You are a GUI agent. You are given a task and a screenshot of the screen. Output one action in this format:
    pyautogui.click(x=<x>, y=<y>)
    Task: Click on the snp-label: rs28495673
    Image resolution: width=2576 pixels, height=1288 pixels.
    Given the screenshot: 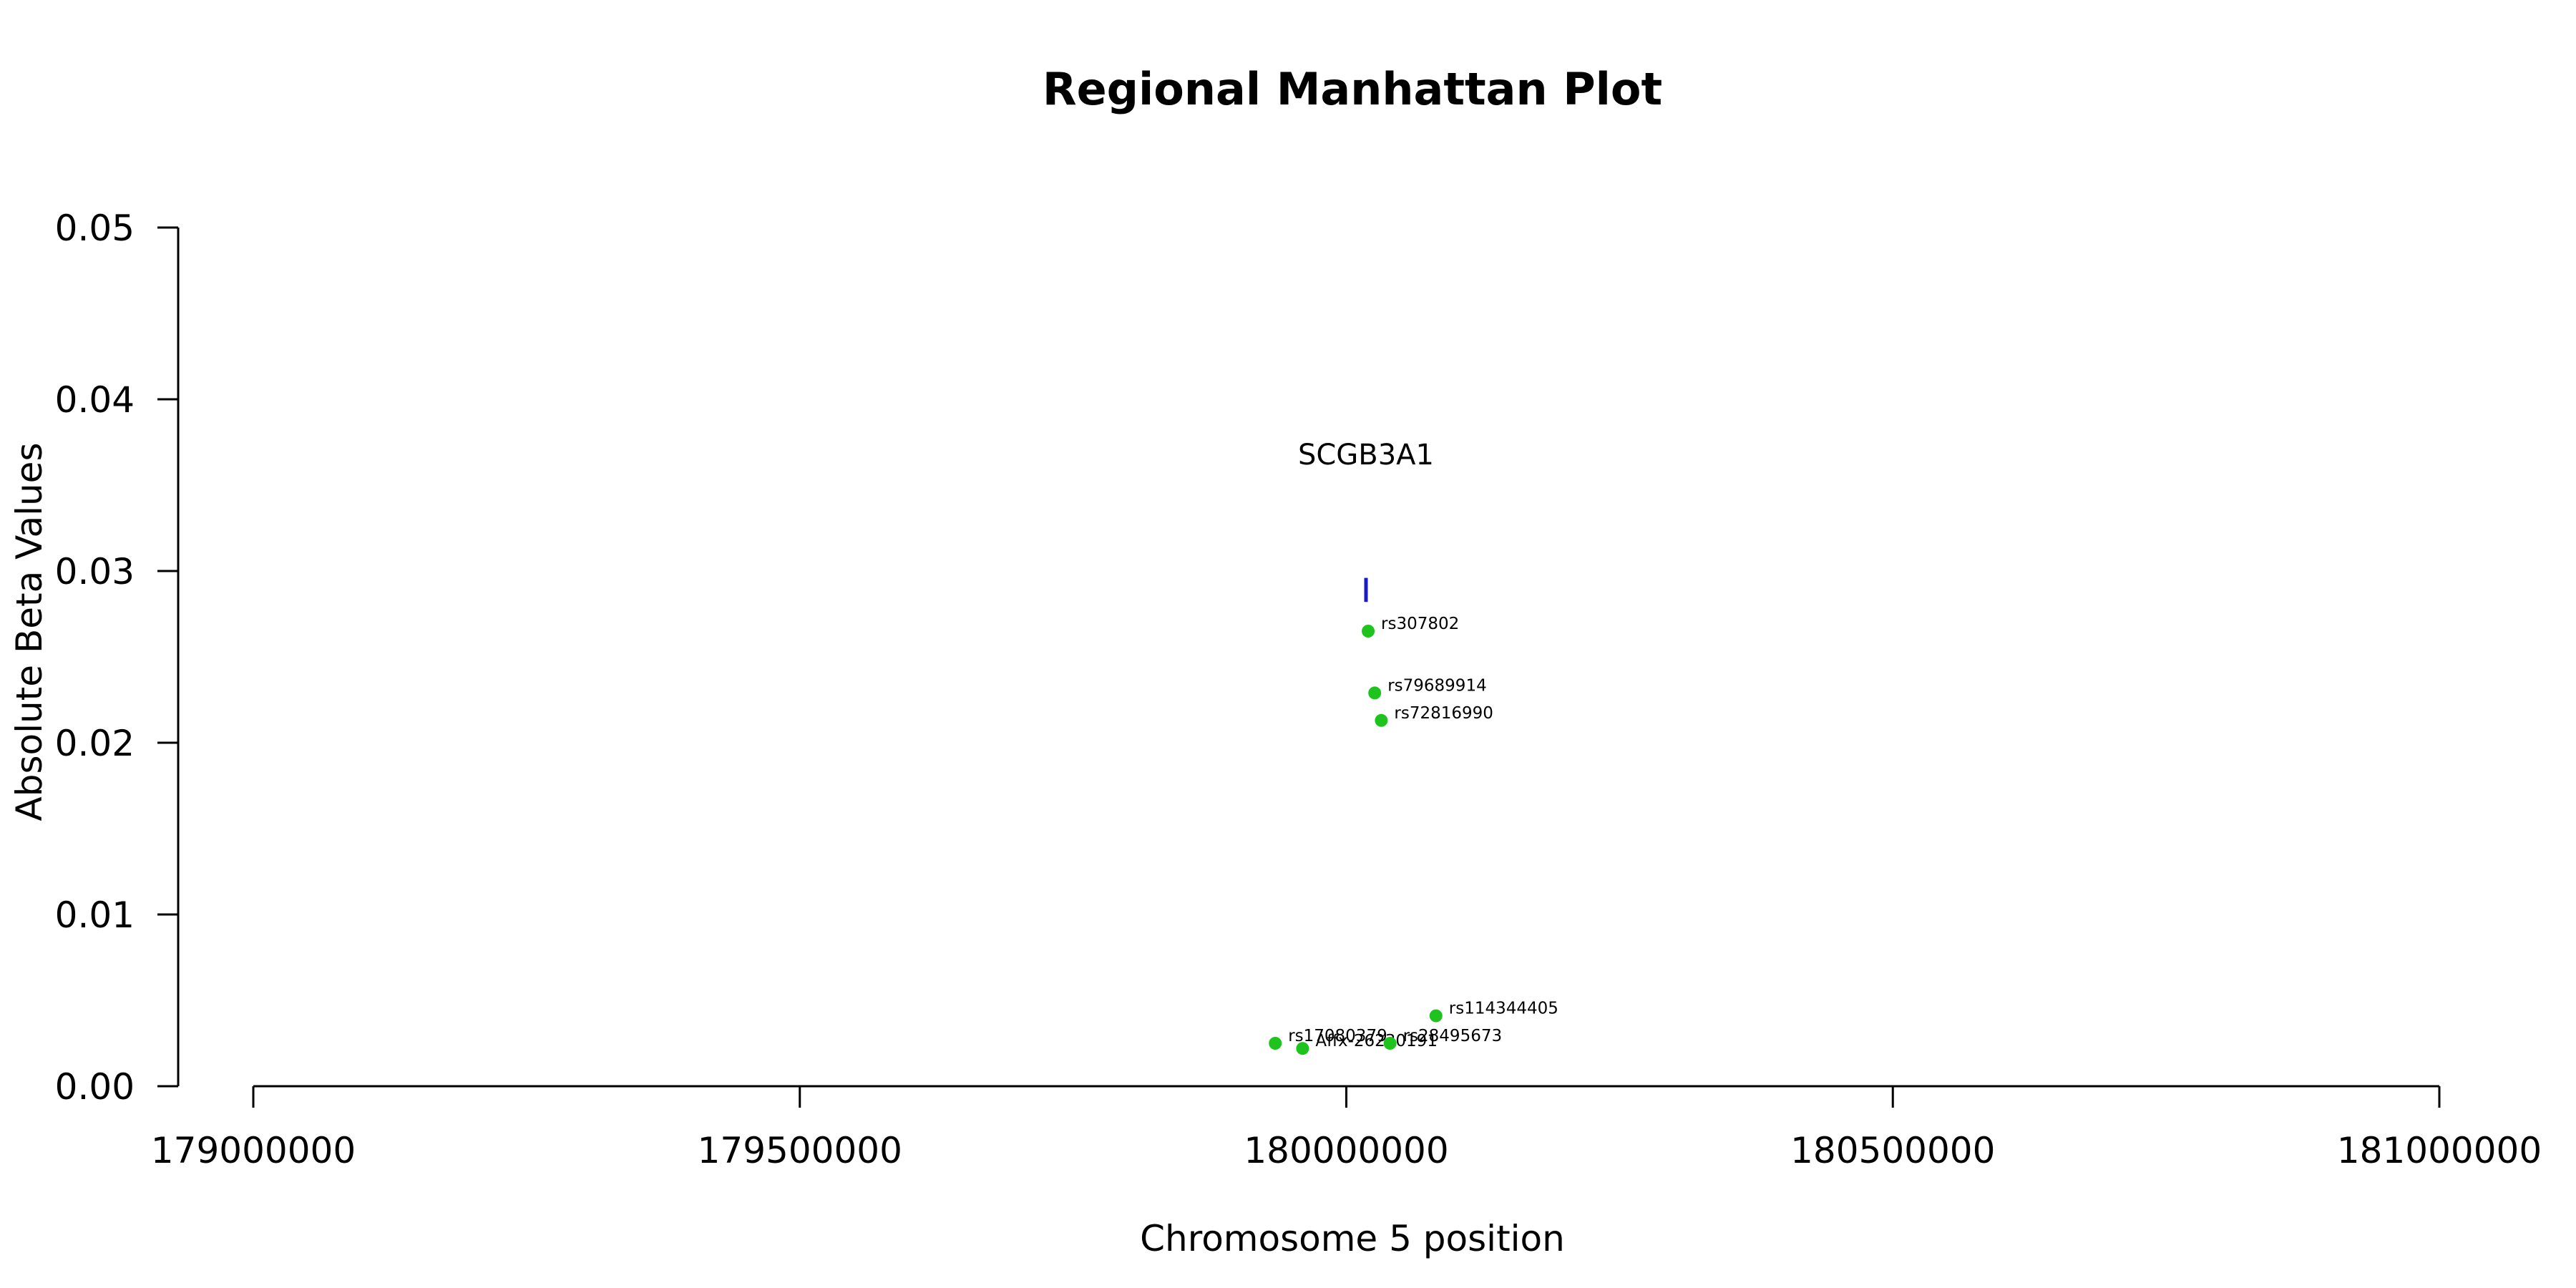 What is the action you would take?
    pyautogui.click(x=1453, y=1036)
    